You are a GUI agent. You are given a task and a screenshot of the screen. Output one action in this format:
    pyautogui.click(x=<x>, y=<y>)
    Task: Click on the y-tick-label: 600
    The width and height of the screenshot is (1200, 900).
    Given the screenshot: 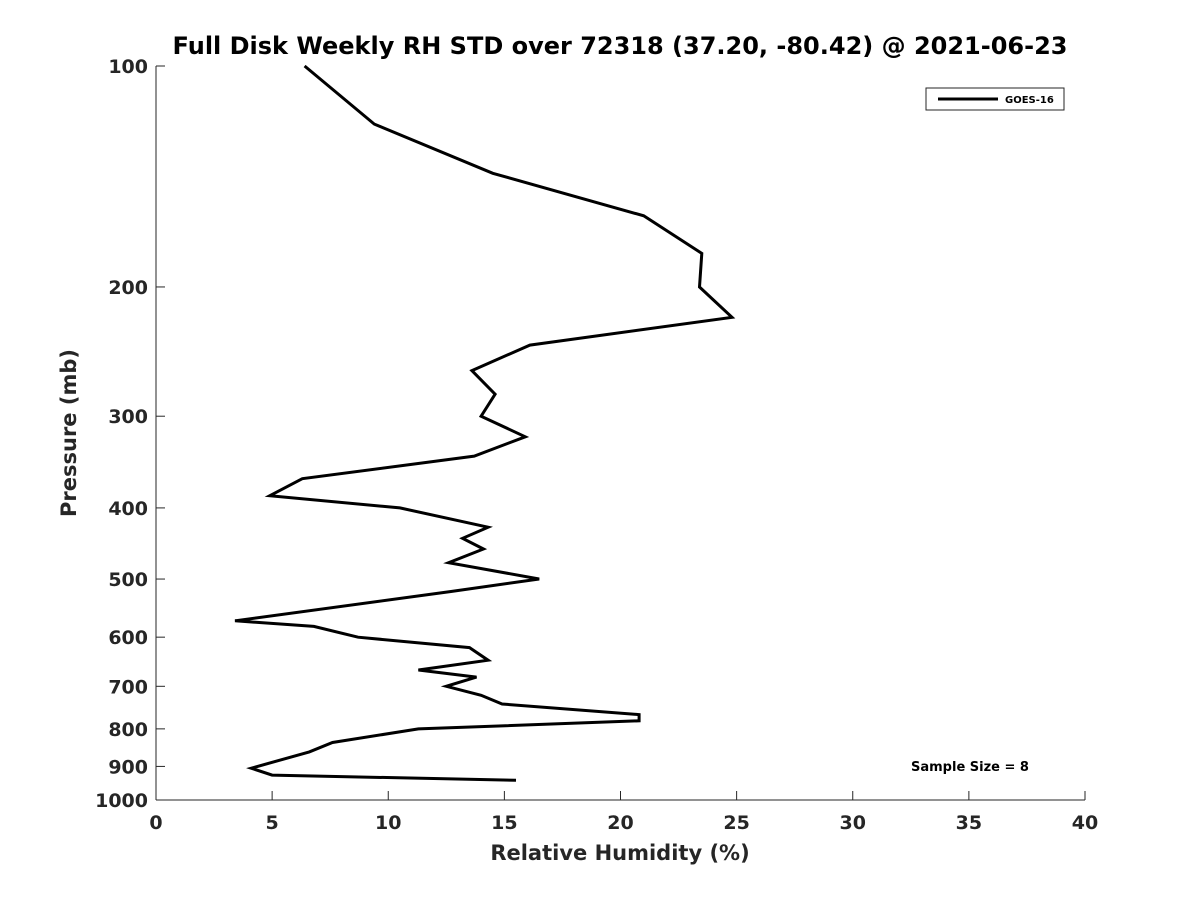 What is the action you would take?
    pyautogui.click(x=128, y=638)
    